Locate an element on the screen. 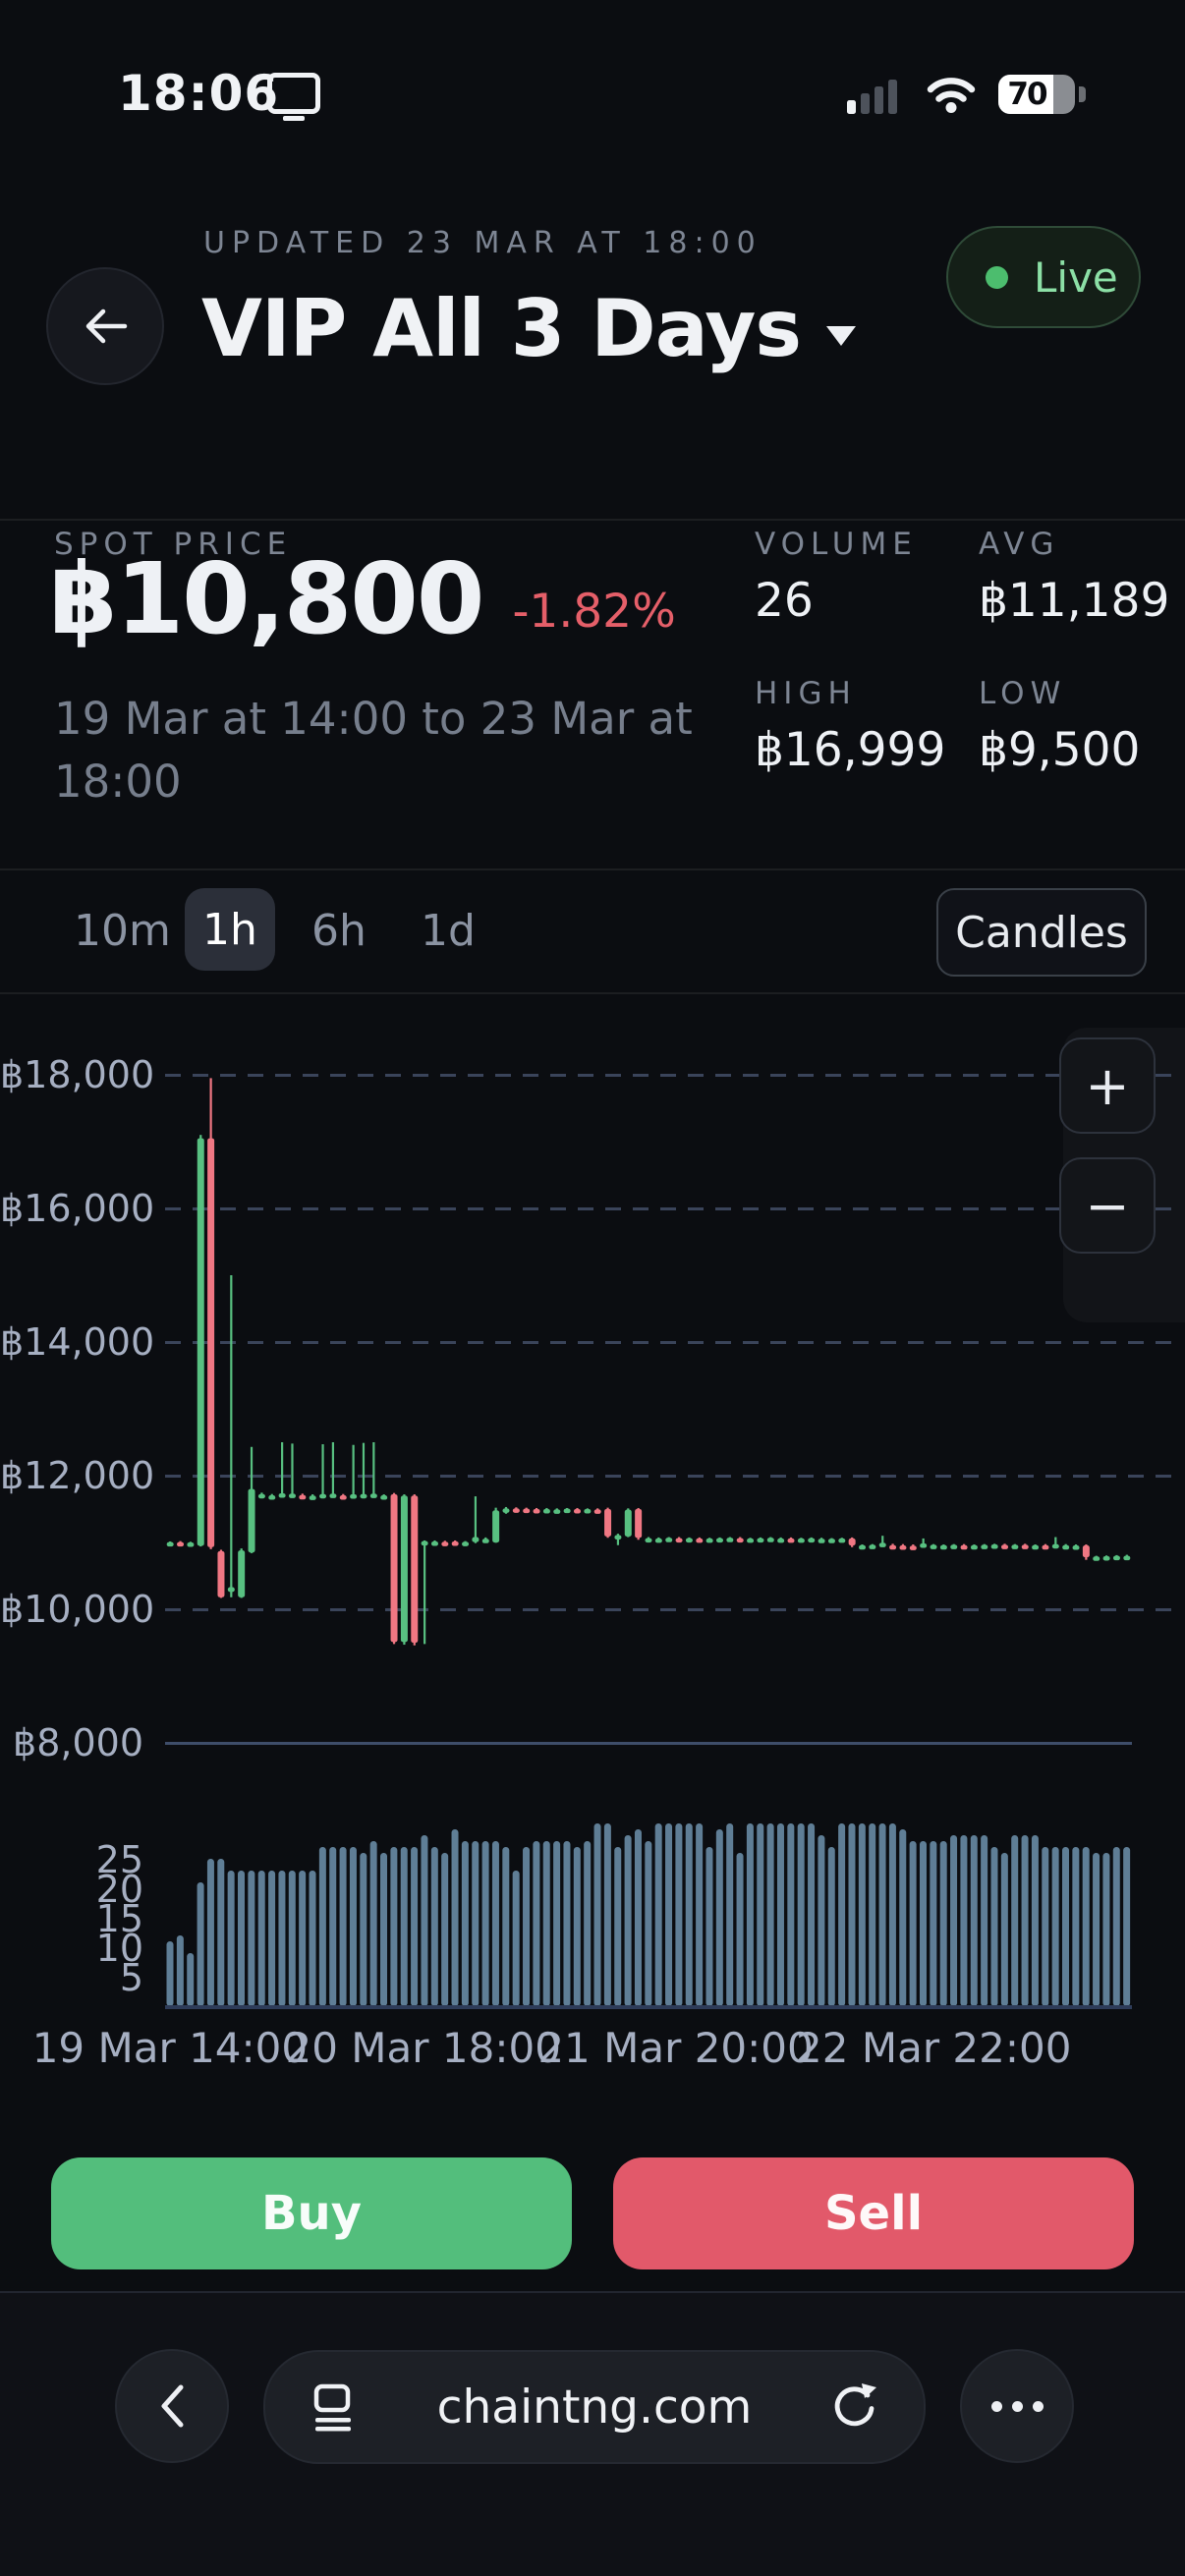  volume-chart is located at coordinates (649, 1912).